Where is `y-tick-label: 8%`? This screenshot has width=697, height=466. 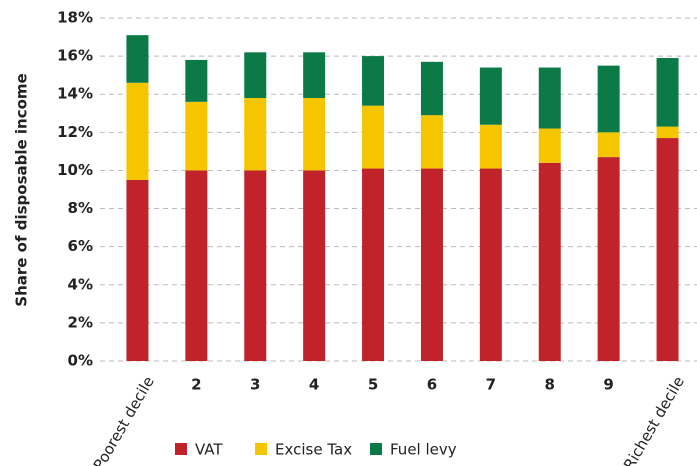 y-tick-label: 8% is located at coordinates (80, 208).